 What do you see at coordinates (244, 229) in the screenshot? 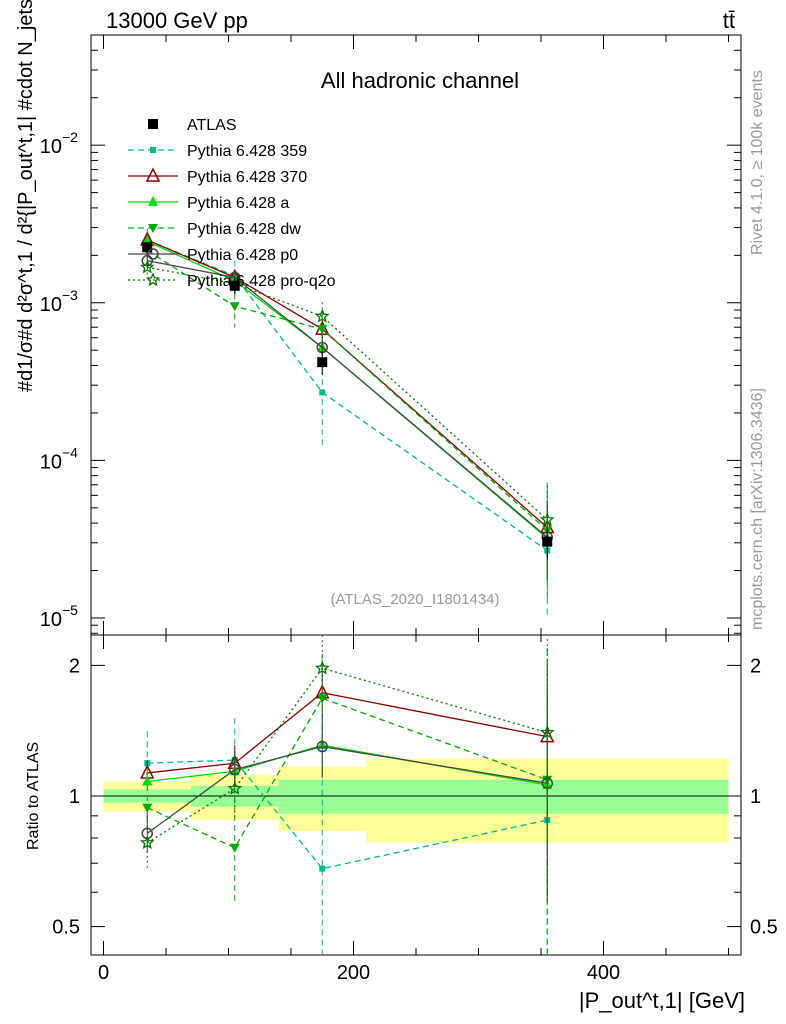
I see `legend-label: Pythia 6.428 dw` at bounding box center [244, 229].